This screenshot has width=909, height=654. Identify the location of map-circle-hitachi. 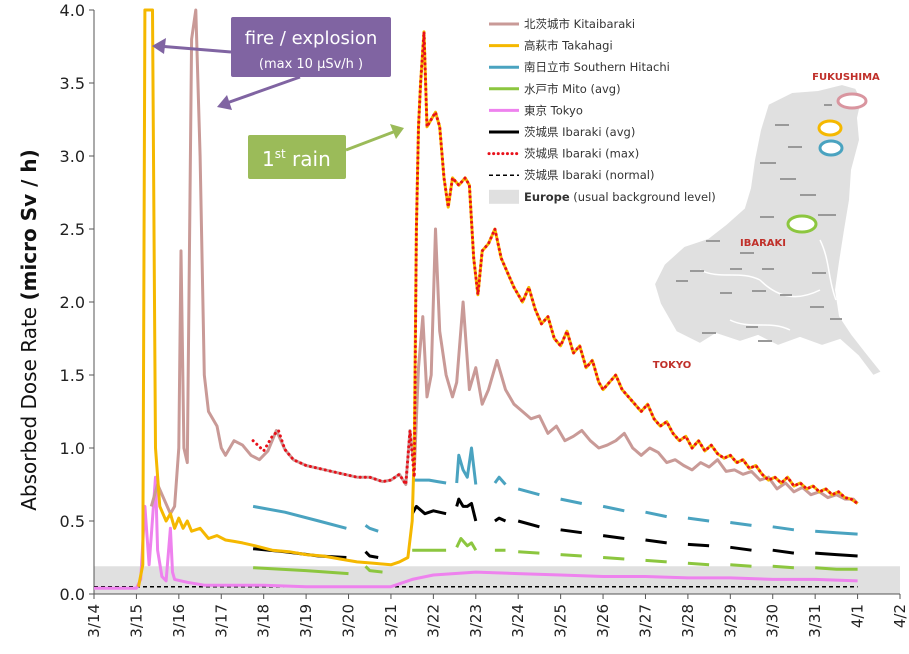
(831, 148).